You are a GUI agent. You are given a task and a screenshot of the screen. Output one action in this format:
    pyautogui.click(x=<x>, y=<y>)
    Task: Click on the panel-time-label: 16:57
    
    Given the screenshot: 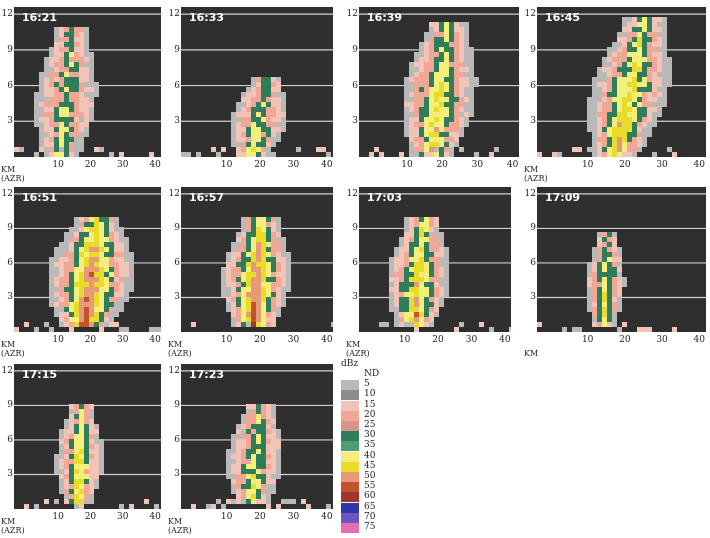 What is the action you would take?
    pyautogui.click(x=207, y=197)
    